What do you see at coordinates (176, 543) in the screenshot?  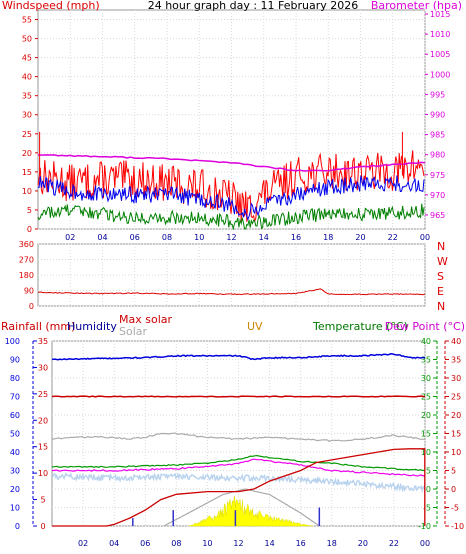 I see `env-x-tick-label: 08` at bounding box center [176, 543].